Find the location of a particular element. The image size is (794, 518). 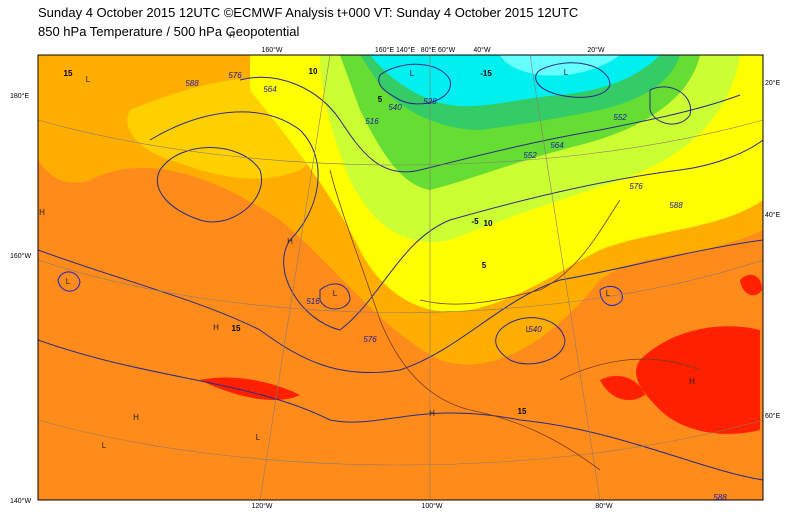

temperature-label: -15 is located at coordinates (486, 73).